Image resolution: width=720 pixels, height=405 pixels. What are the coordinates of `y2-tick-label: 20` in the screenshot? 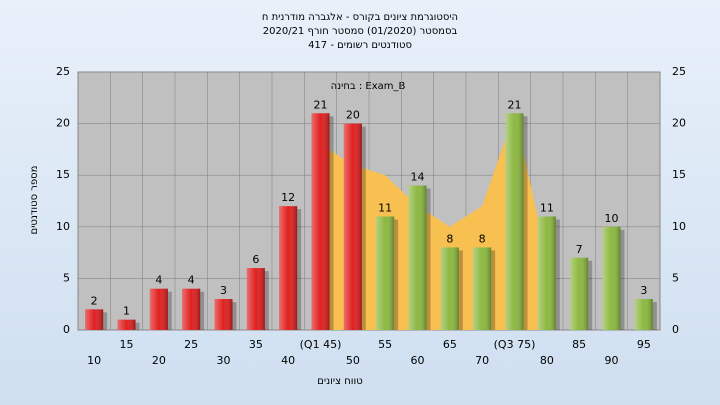 It's located at (679, 123).